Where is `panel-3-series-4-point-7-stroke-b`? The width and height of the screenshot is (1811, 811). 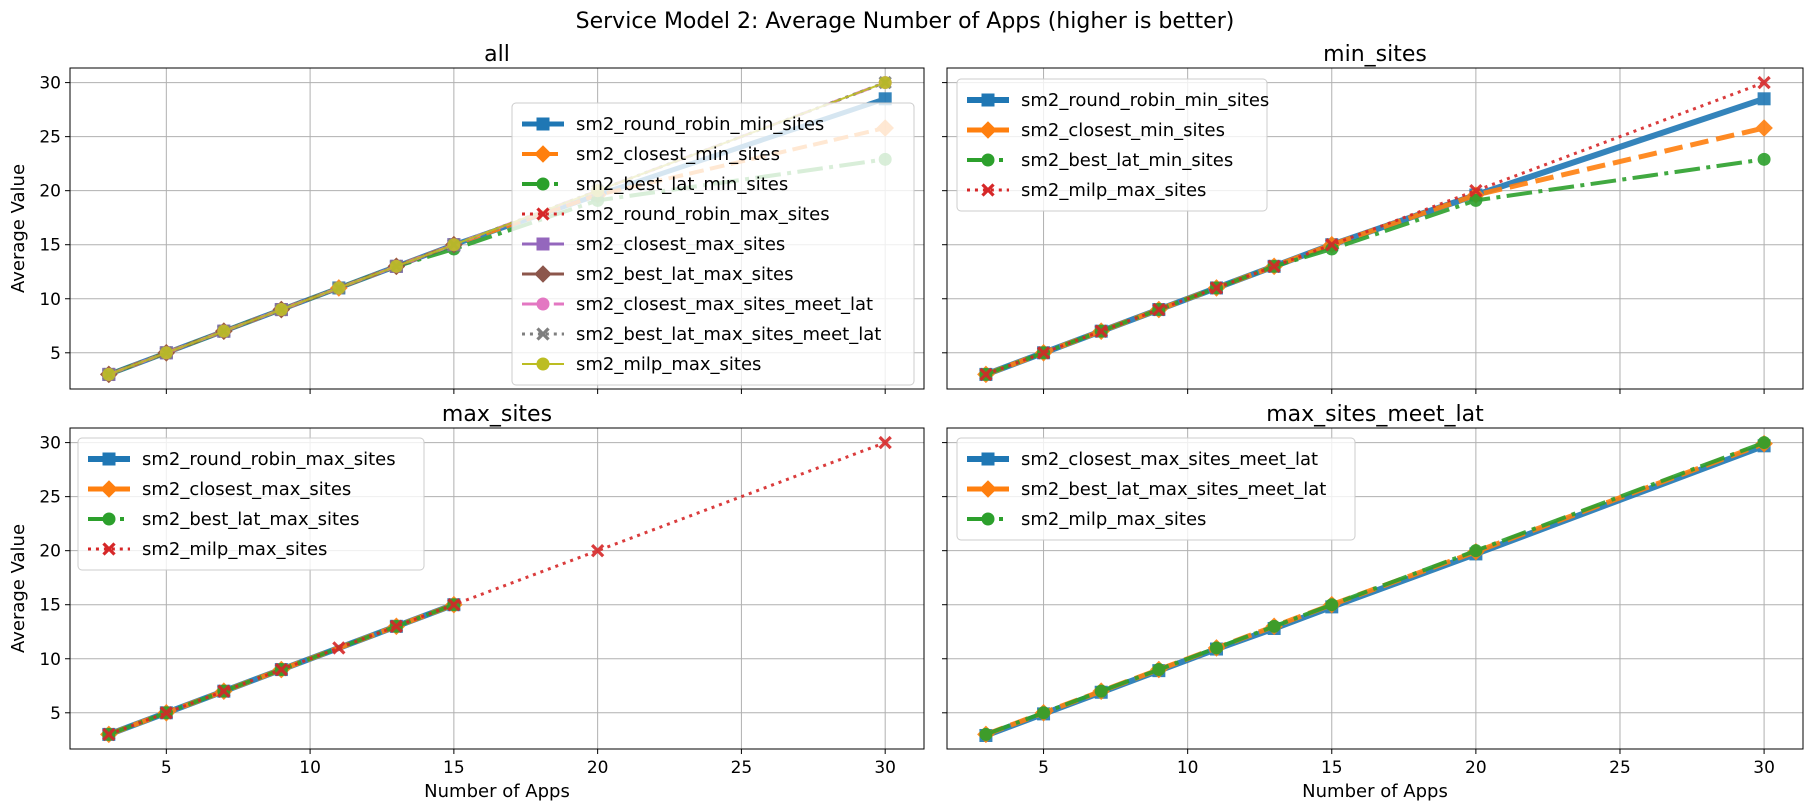 panel-3-series-4-point-7-stroke-b is located at coordinates (454, 605).